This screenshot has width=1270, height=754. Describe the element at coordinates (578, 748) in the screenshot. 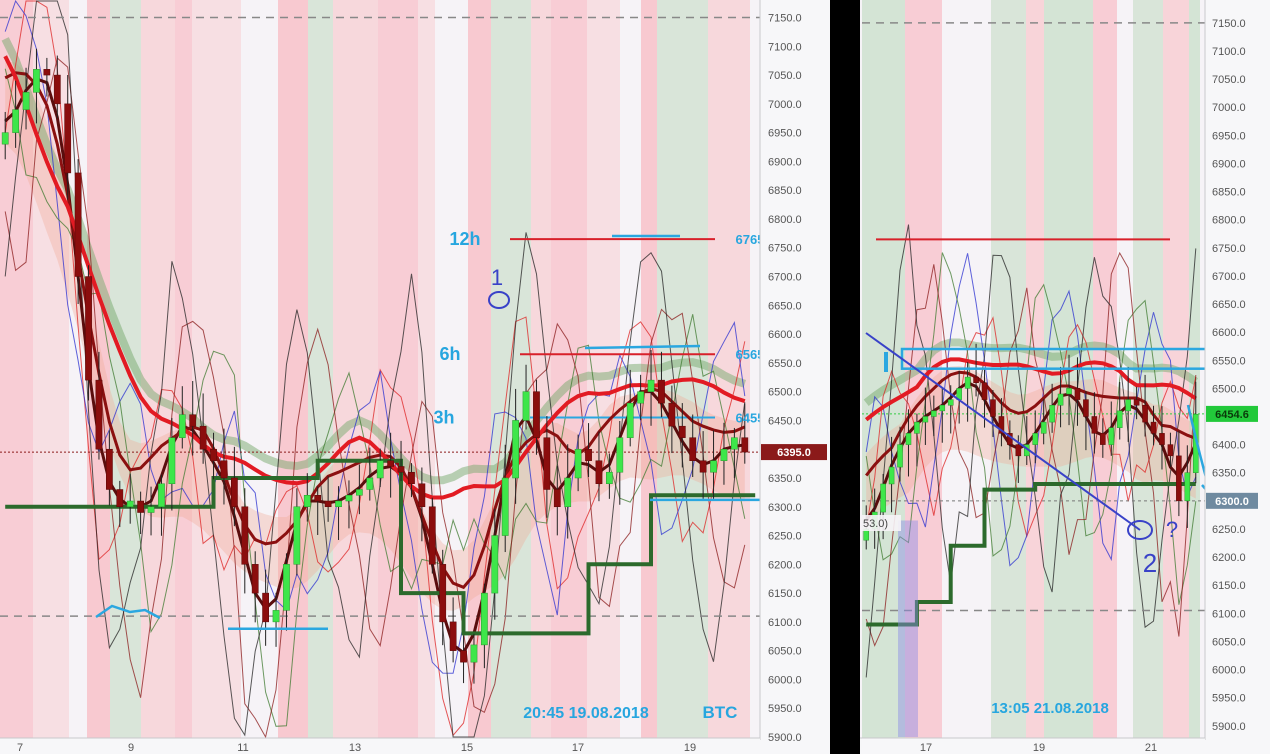

I see `x-tick-label: 17` at that location.